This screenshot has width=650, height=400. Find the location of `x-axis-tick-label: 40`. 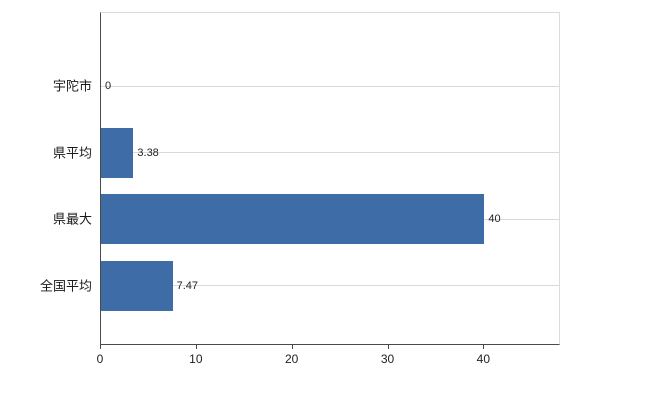

x-axis-tick-label: 40 is located at coordinates (483, 359).